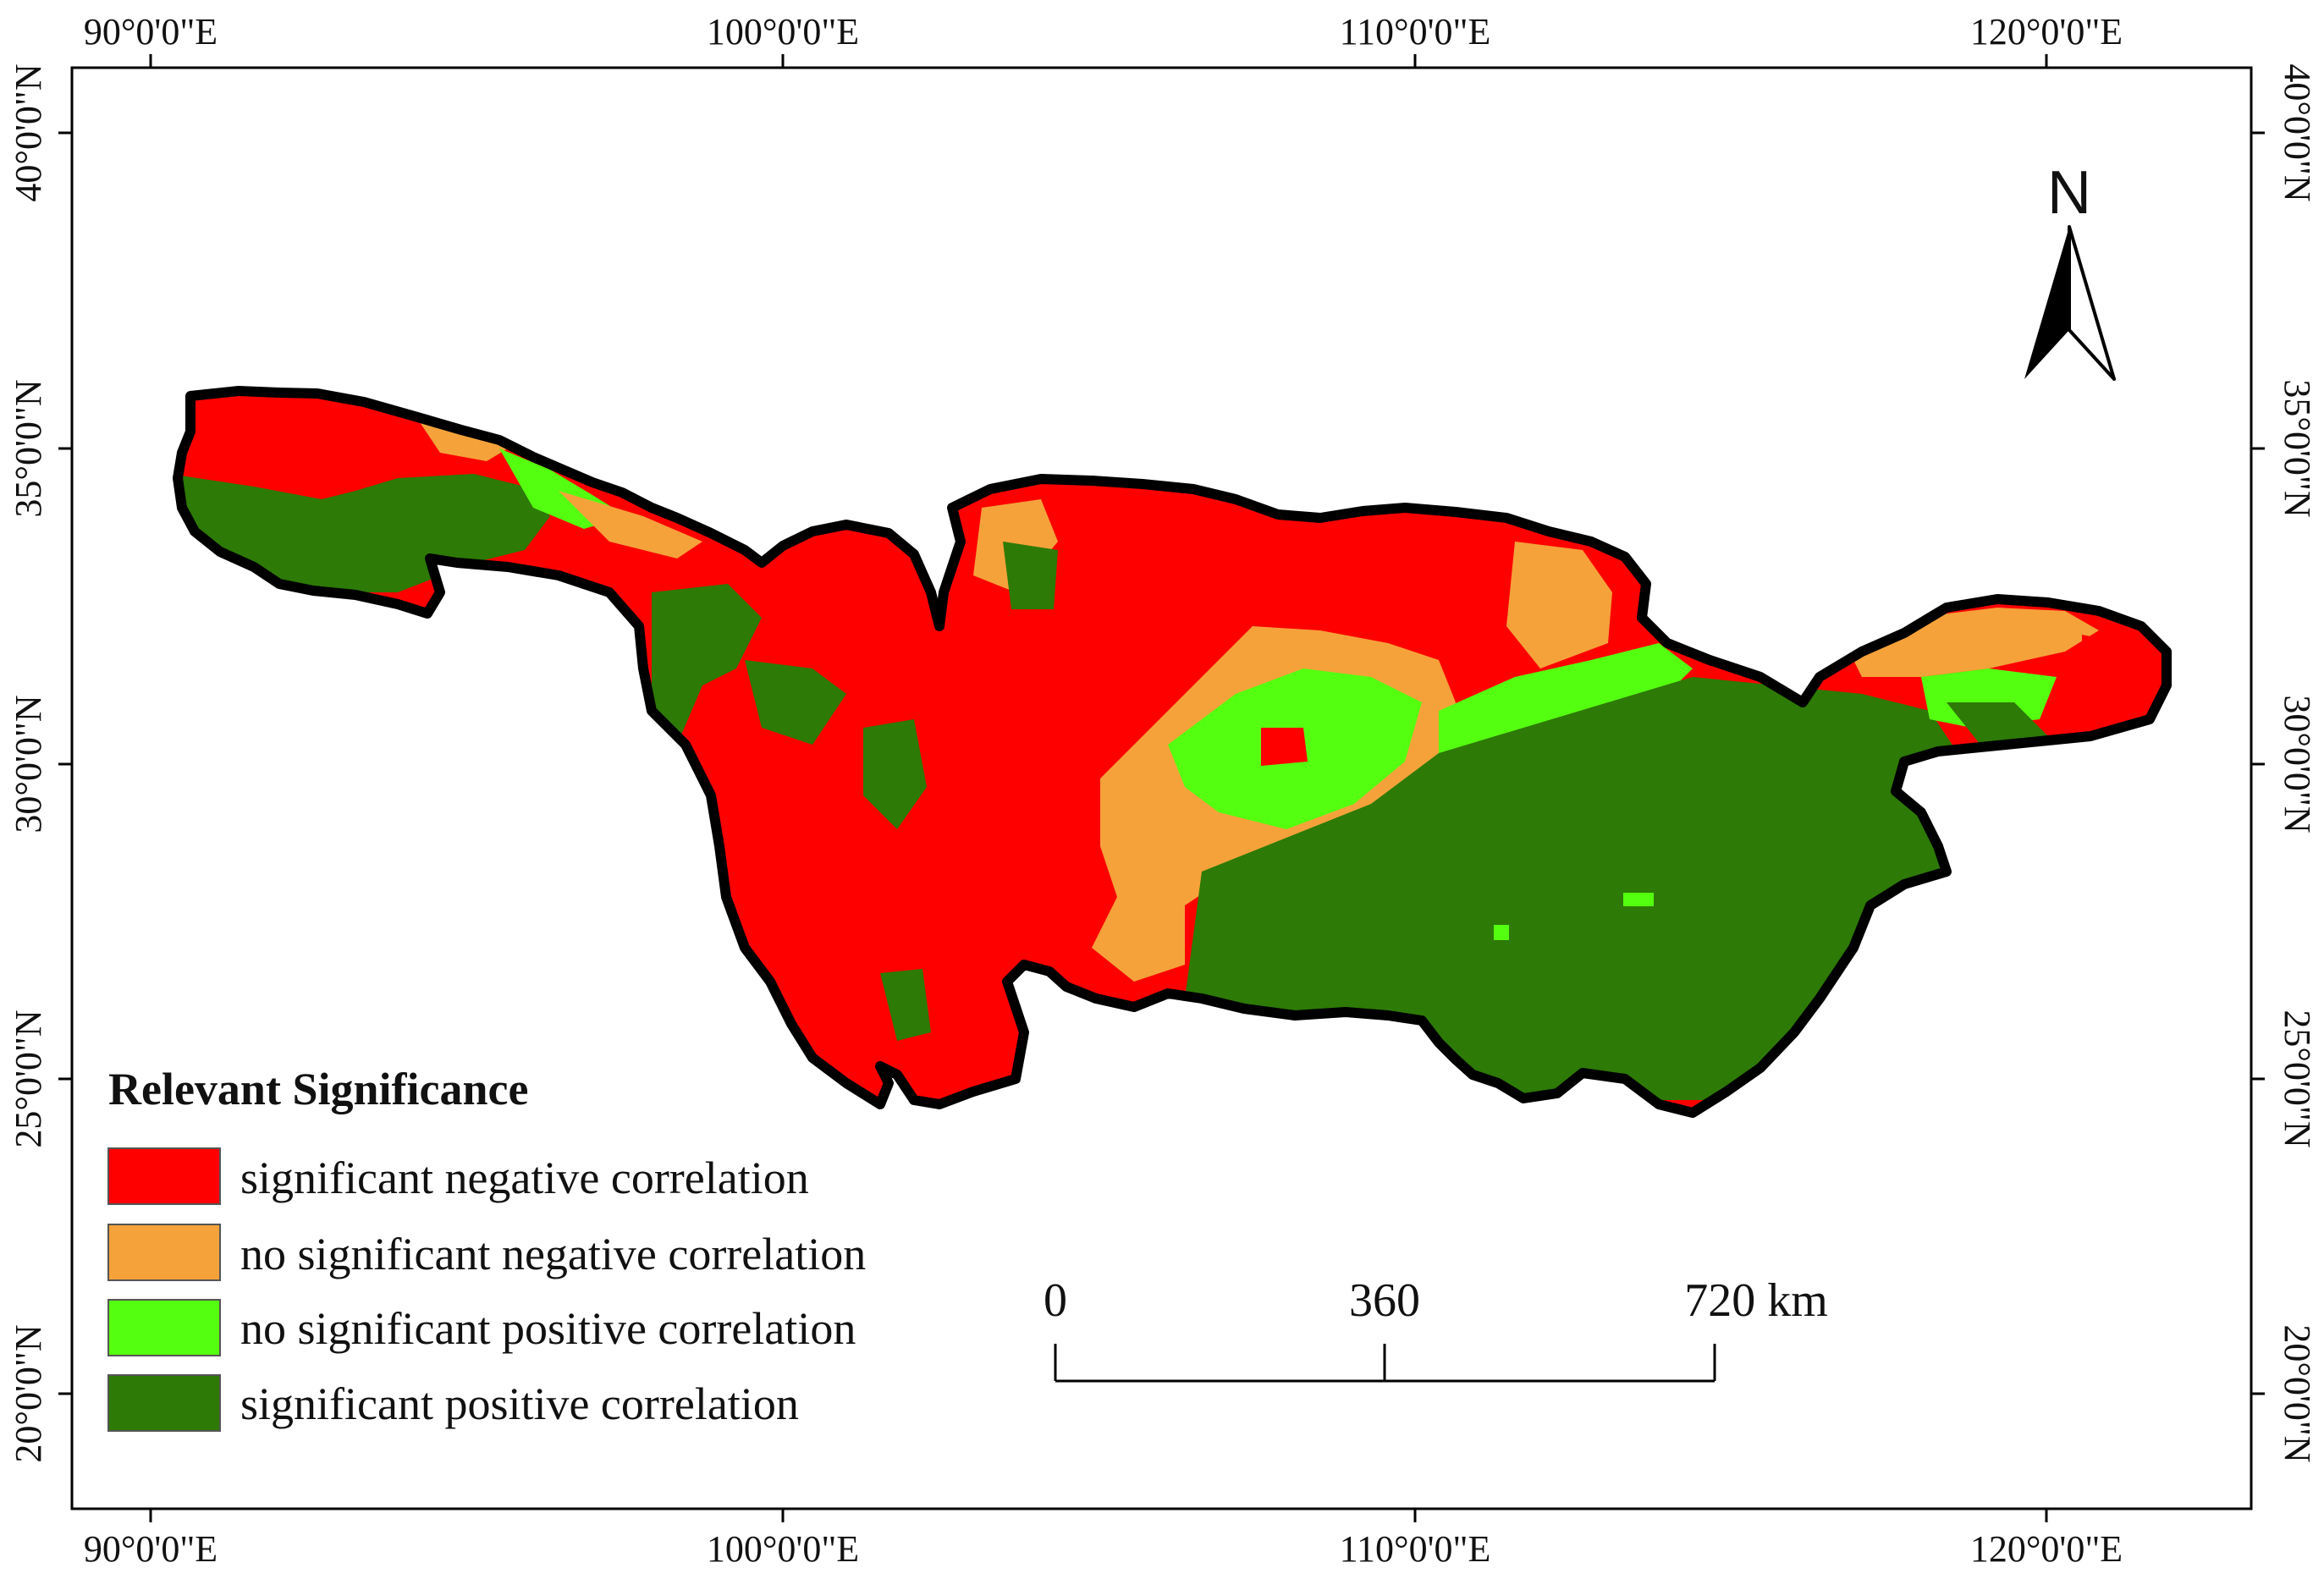 The height and width of the screenshot is (1579, 2324). I want to click on longitude-labels-top: 90°0'0"E 100°0'0"E 110°0'0"E 120°0'0"E, so click(1103, 31).